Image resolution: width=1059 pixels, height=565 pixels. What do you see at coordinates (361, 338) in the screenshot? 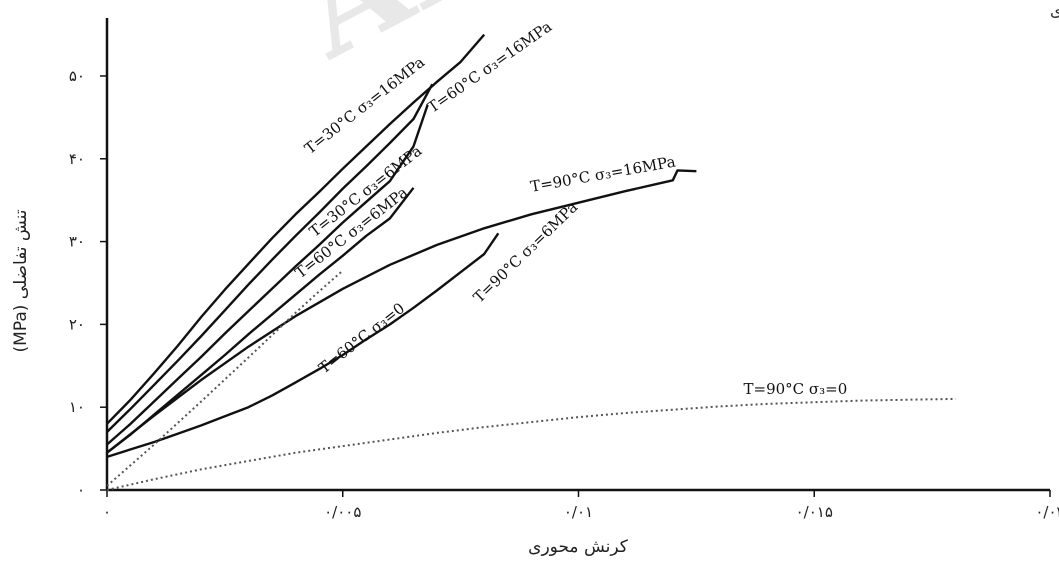
I see `series-label-6: T=60°C σ₃=0` at bounding box center [361, 338].